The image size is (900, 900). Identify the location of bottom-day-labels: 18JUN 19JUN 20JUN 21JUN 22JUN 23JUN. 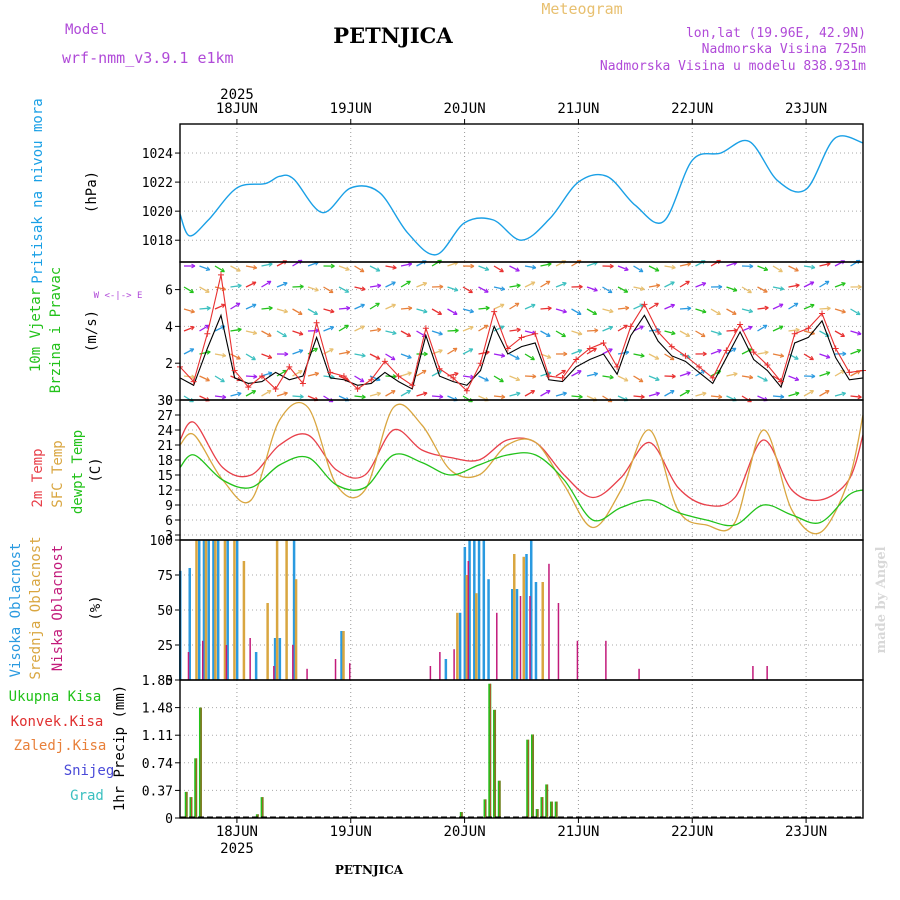
(521, 832).